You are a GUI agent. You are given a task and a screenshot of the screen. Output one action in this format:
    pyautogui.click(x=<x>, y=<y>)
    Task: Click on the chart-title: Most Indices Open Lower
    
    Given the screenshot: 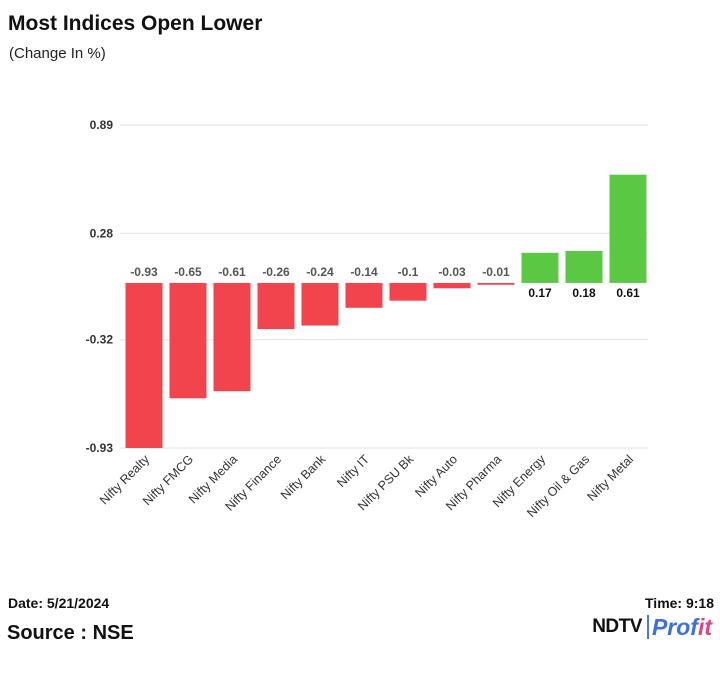 What is the action you would take?
    pyautogui.click(x=135, y=23)
    